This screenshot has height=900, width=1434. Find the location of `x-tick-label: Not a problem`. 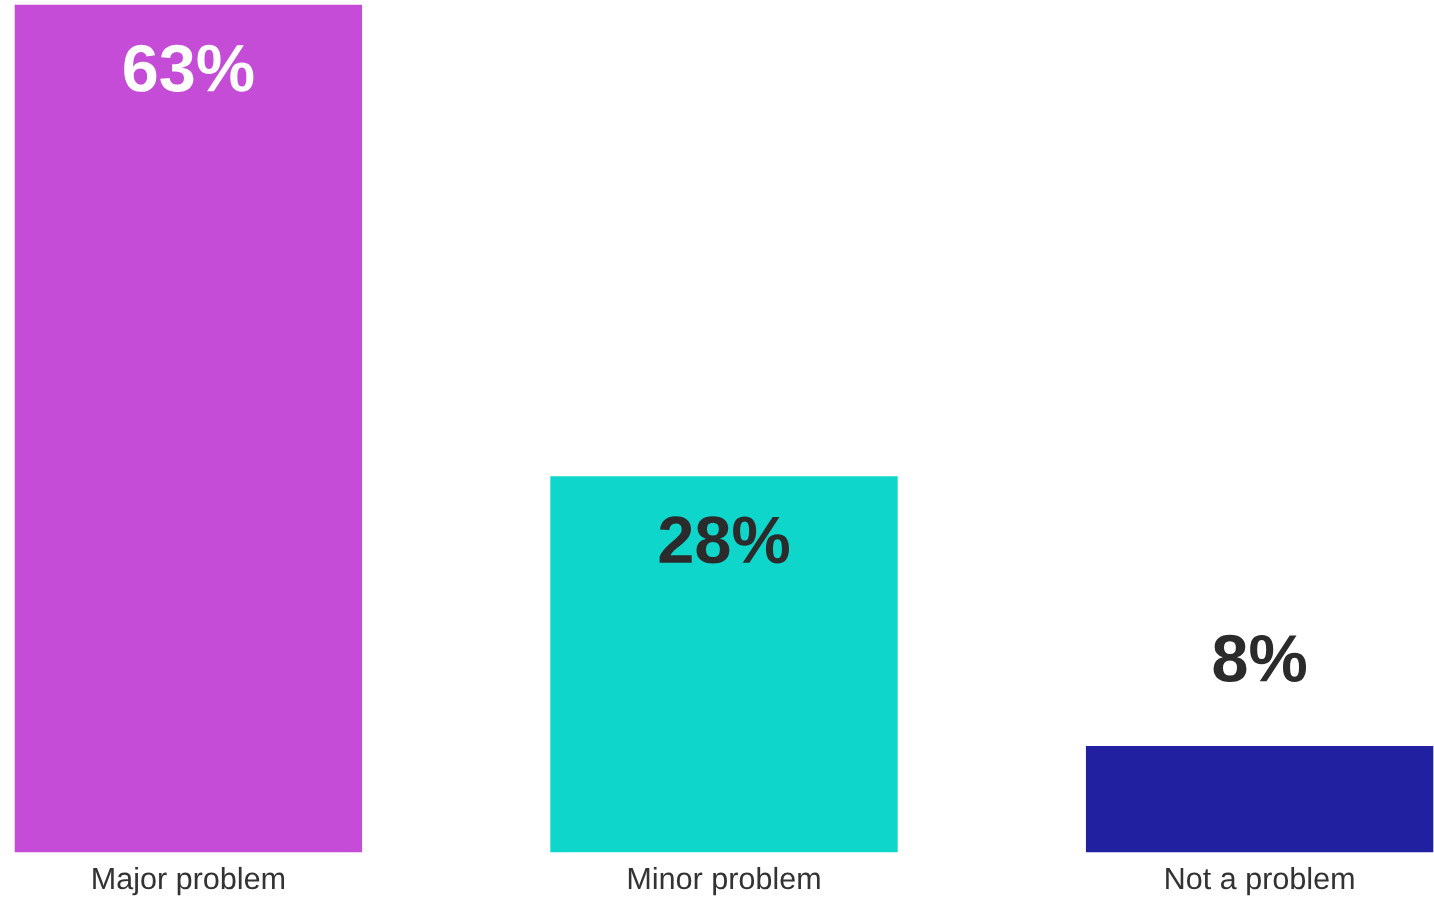

x-tick-label: Not a problem is located at coordinates (1260, 881).